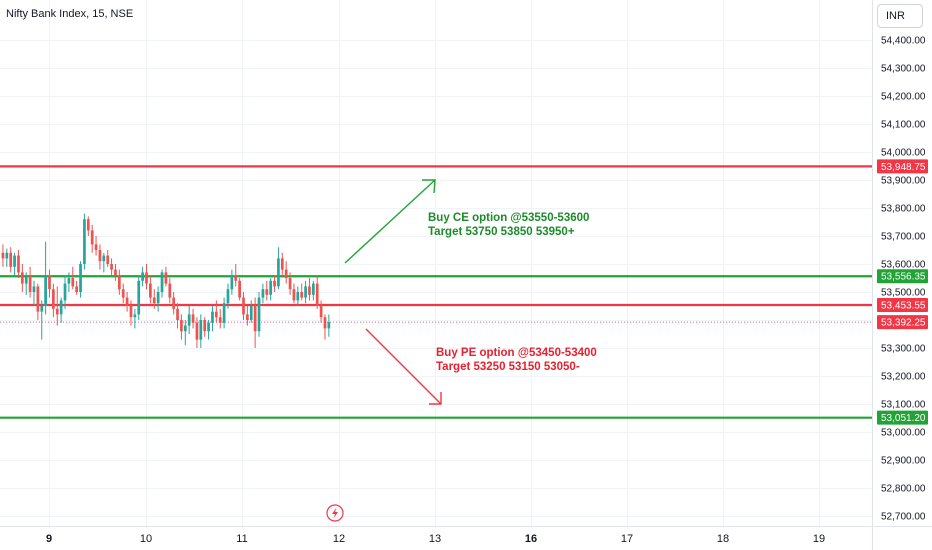  I want to click on date-label: 12, so click(339, 539).